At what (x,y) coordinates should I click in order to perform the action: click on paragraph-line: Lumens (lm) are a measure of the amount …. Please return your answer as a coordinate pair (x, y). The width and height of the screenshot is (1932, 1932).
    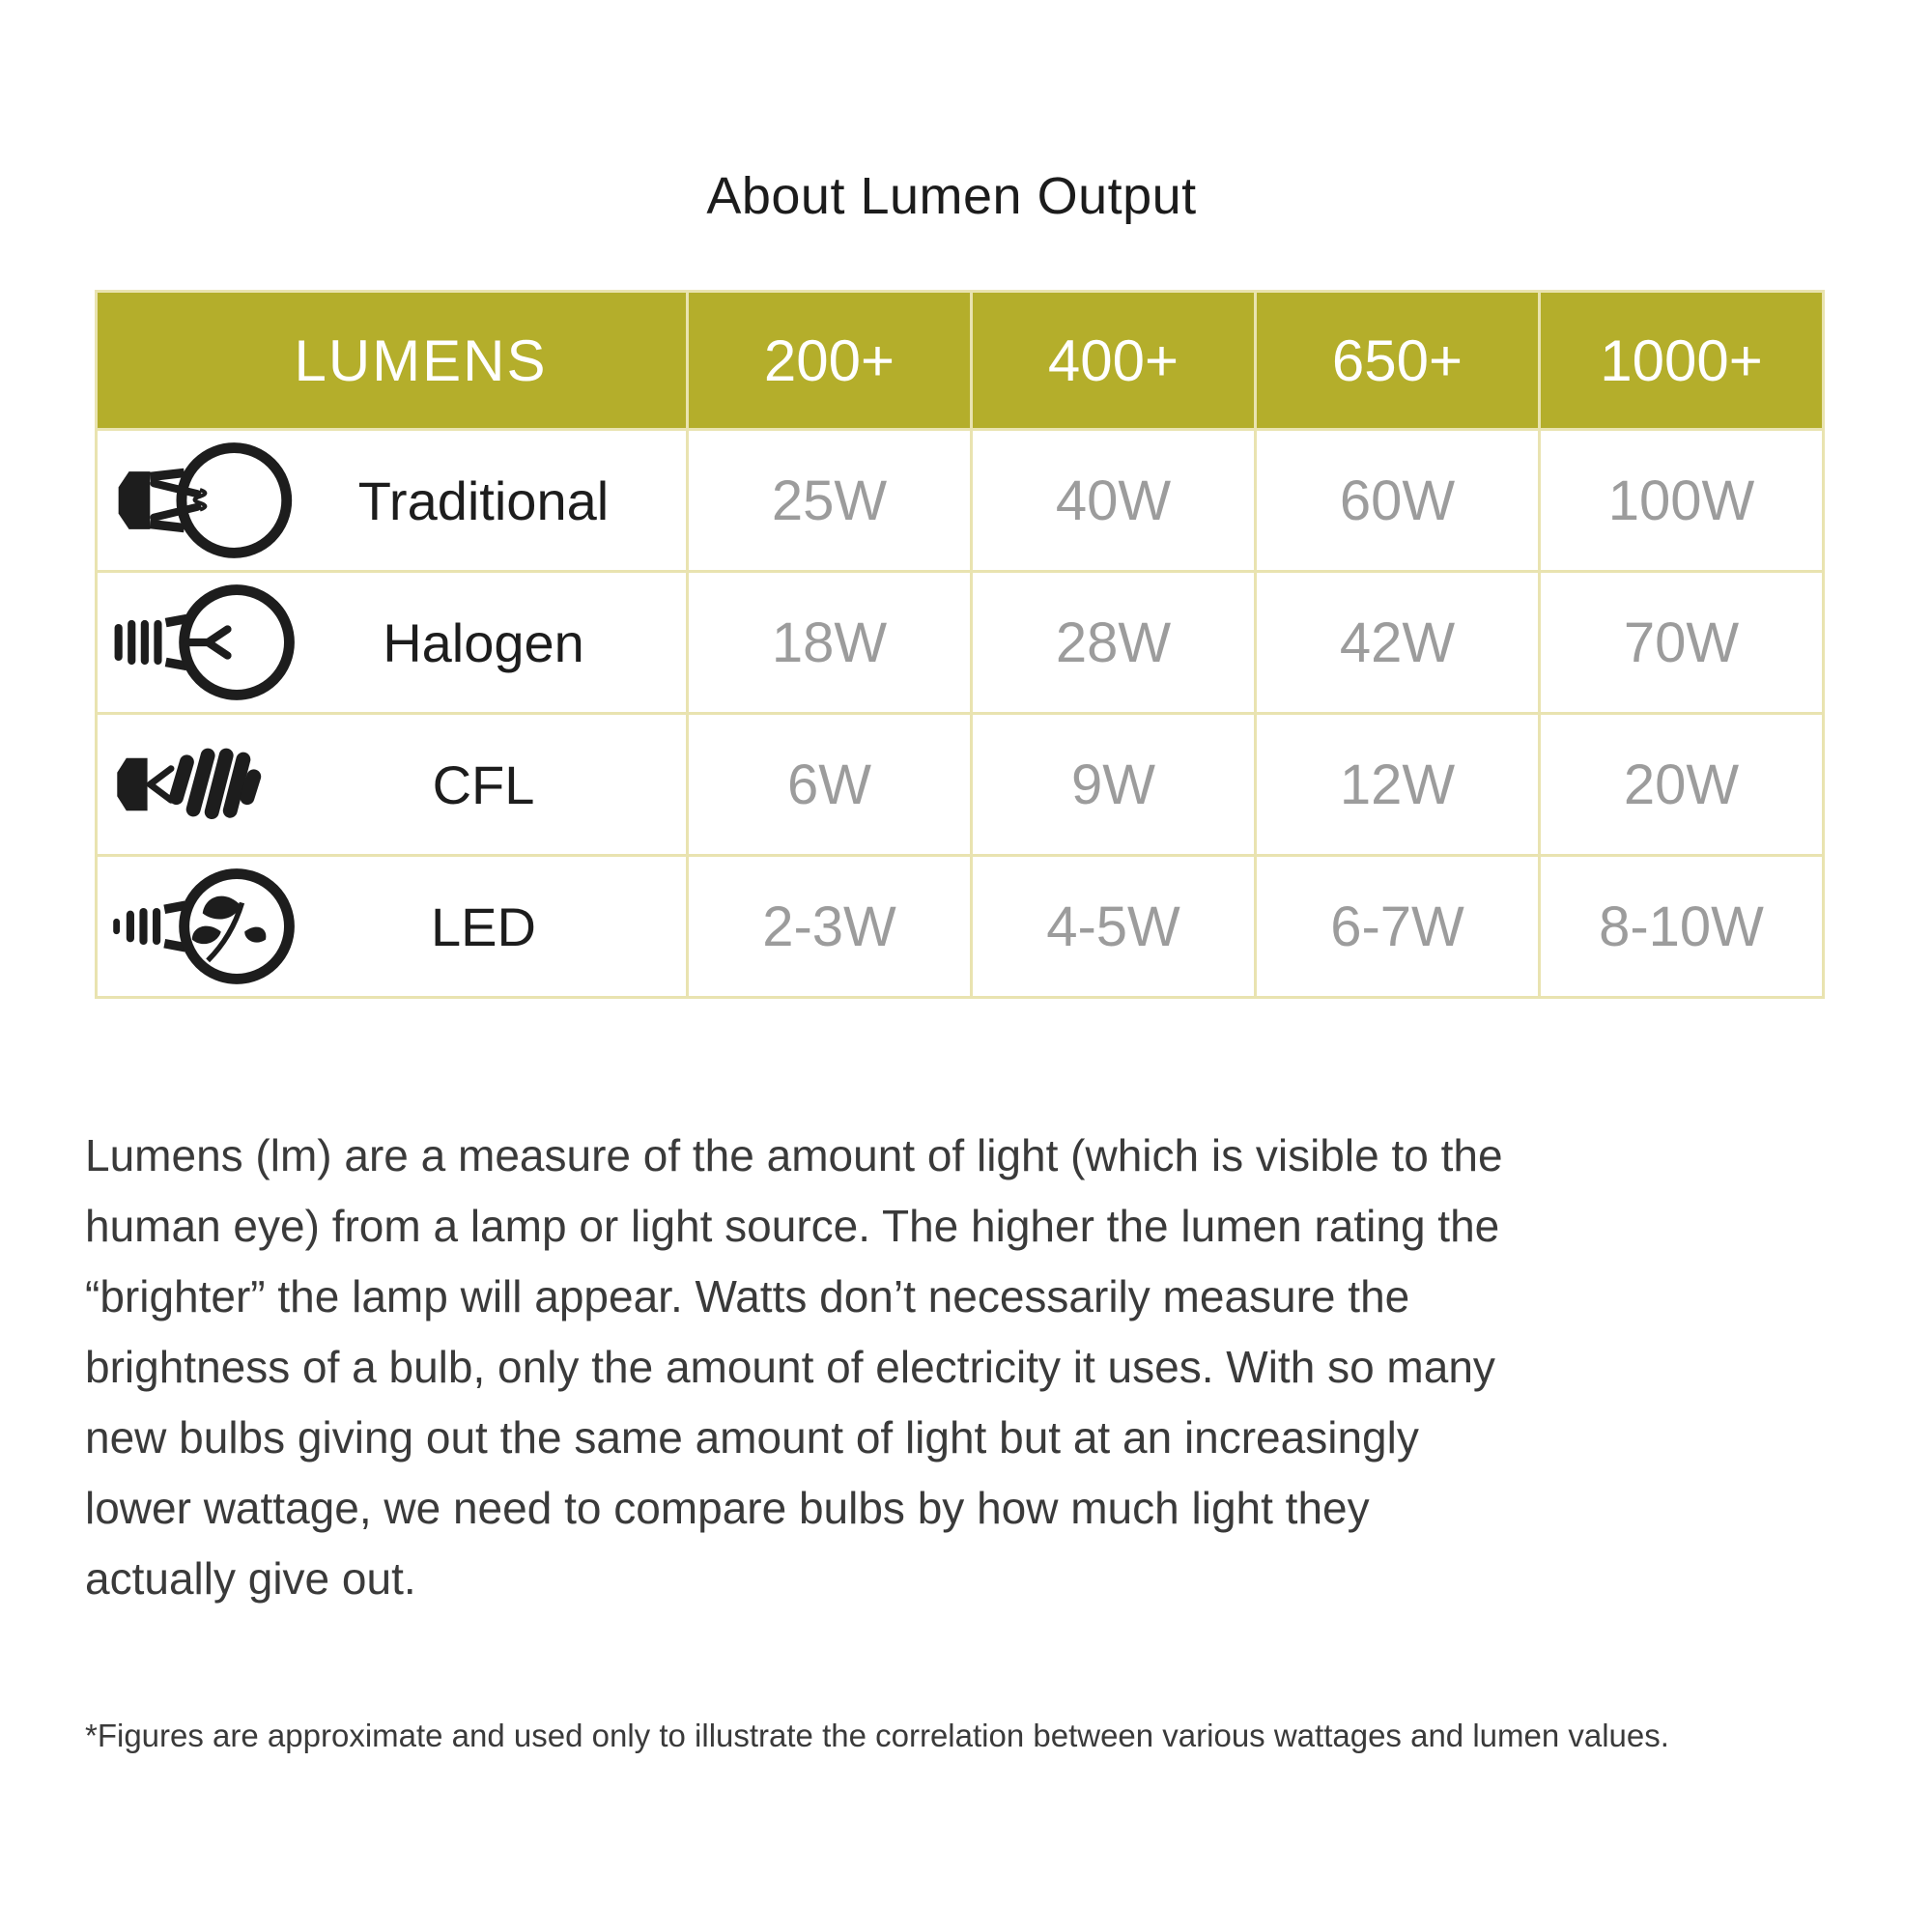
    Looking at the image, I should click on (794, 1155).